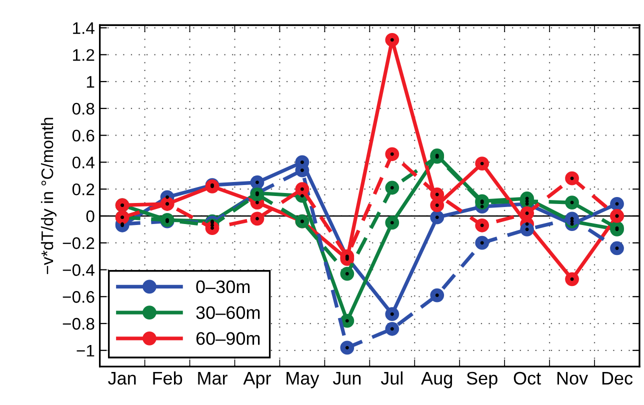  What do you see at coordinates (617, 378) in the screenshot?
I see `x-tick-label: Dec` at bounding box center [617, 378].